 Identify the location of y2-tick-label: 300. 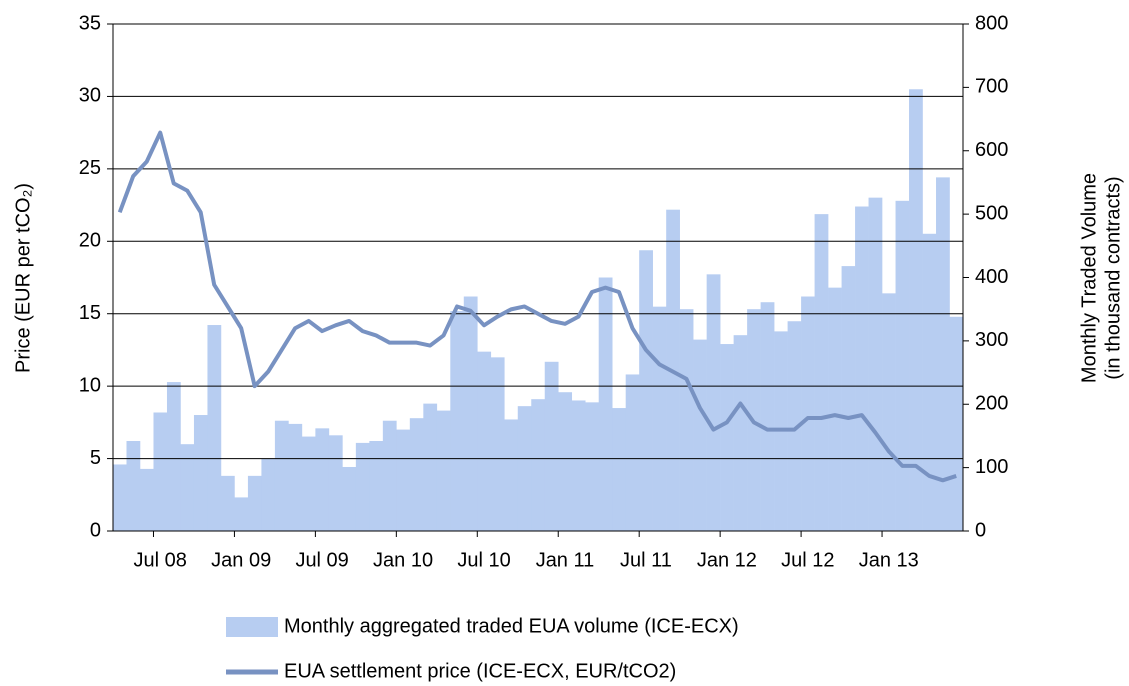
(991, 340).